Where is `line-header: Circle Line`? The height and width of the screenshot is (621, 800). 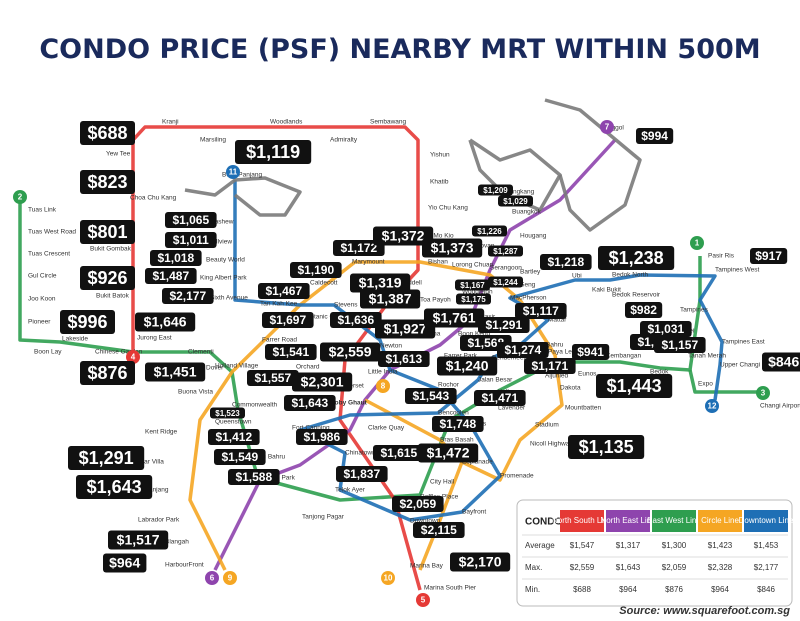
line-header: Circle Line is located at coordinates (720, 520).